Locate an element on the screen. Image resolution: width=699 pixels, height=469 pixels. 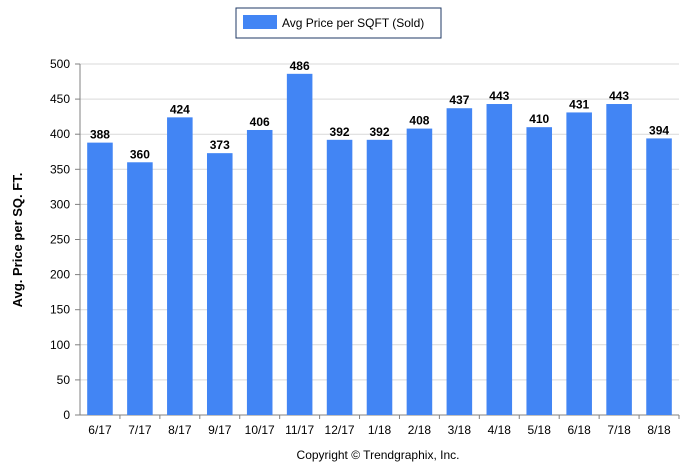
y-tick-label: 350 is located at coordinates (60, 169).